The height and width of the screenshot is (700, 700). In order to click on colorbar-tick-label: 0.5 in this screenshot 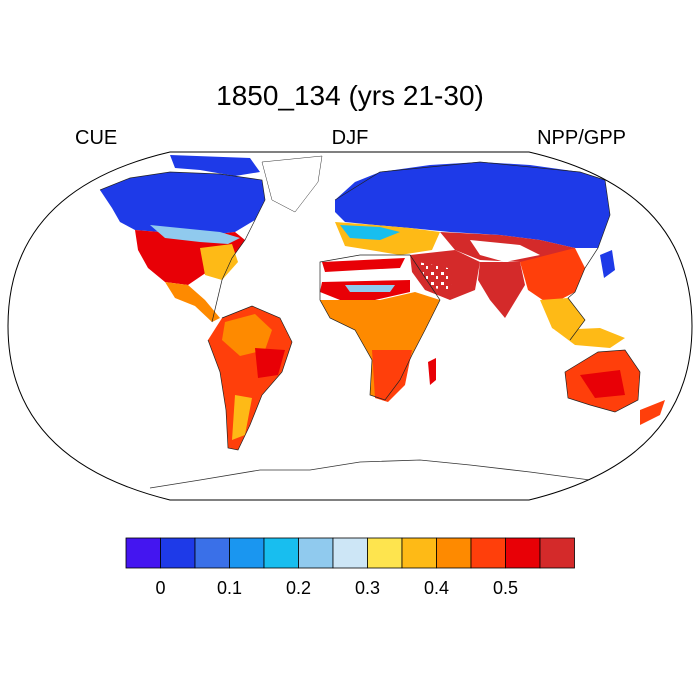, I will do `click(505, 588)`.